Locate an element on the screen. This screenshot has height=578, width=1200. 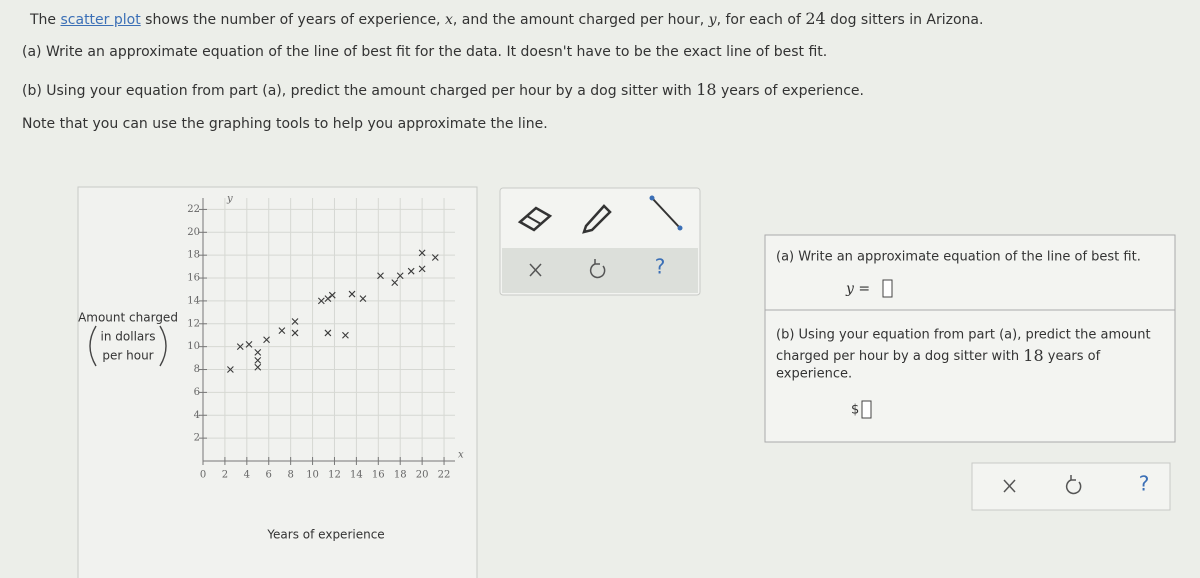
dollar-sign: $ is located at coordinates (855, 410).